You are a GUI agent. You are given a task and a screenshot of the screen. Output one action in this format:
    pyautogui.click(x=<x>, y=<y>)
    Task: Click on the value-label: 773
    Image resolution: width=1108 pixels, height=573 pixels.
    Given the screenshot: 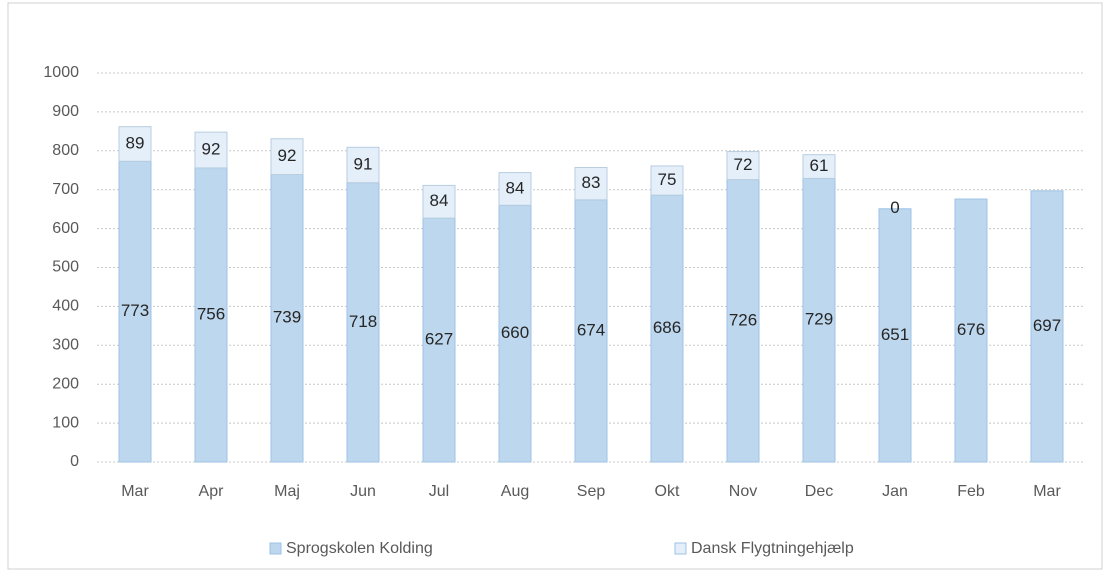 What is the action you would take?
    pyautogui.click(x=135, y=310)
    